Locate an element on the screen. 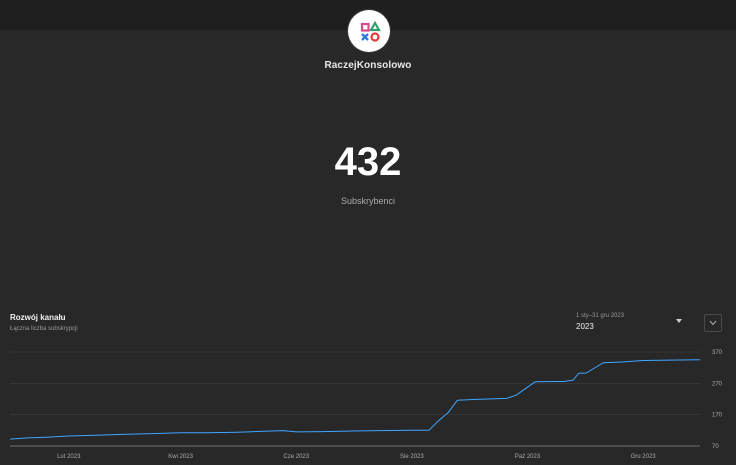 The width and height of the screenshot is (736, 465). playstation-symbols-logo-icon is located at coordinates (370, 31).